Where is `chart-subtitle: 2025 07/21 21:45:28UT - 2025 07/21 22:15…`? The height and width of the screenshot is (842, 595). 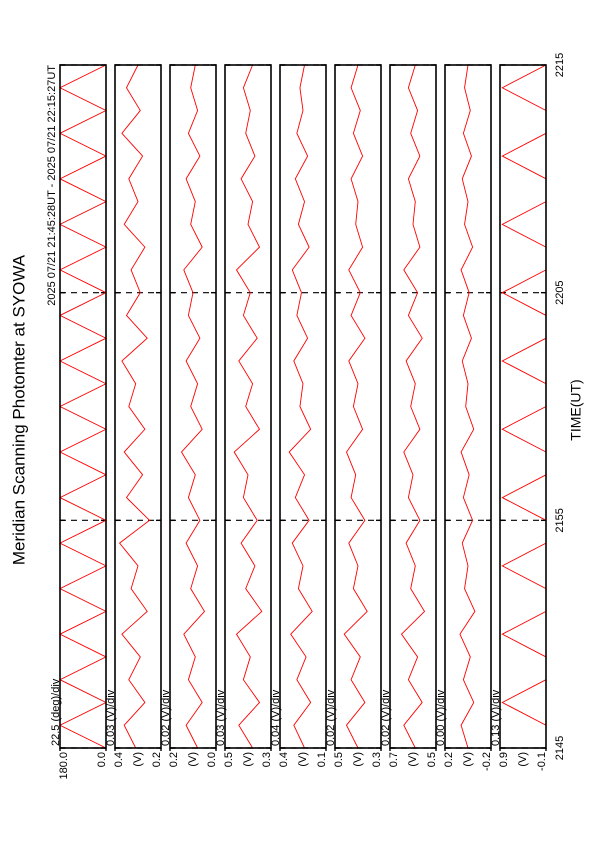
chart-subtitle: 2025 07/21 21:45:28UT - 2025 07/21 22:15… is located at coordinates (52, 185).